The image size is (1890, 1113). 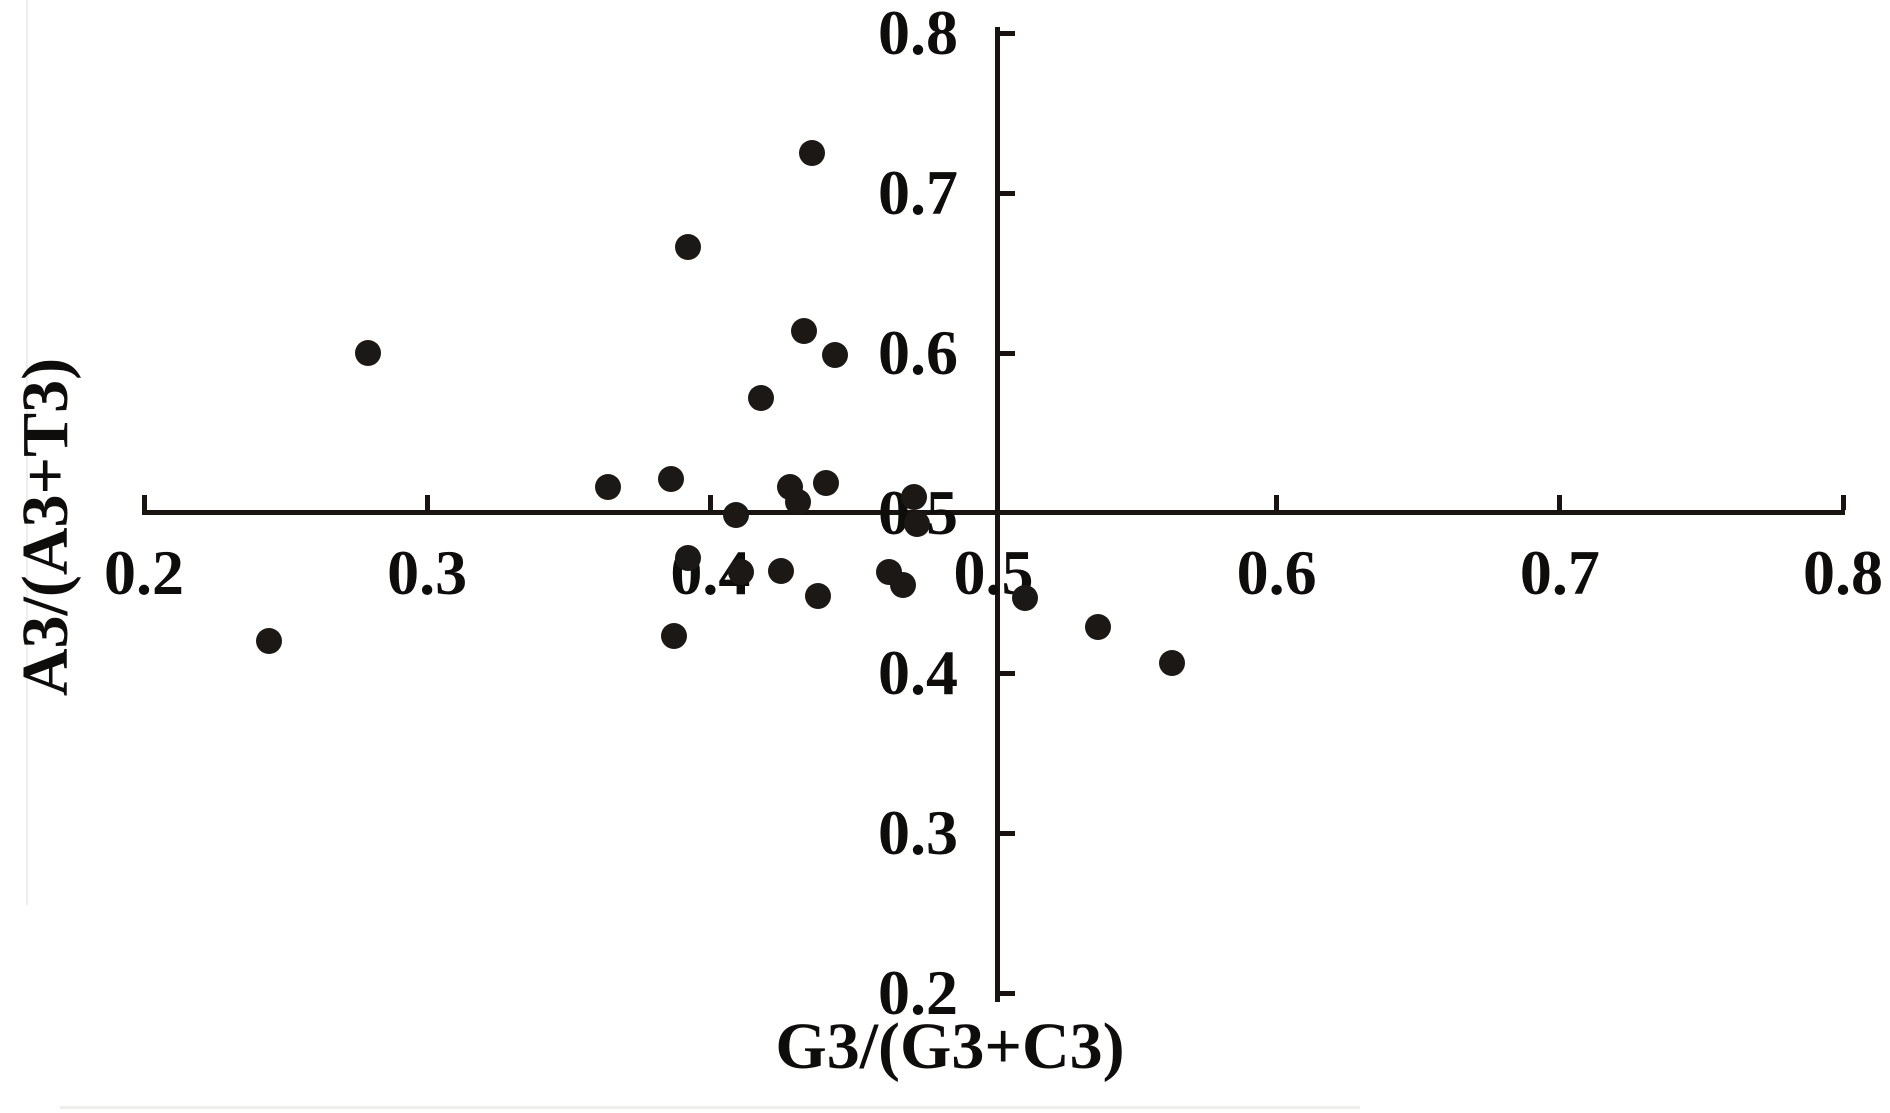 What do you see at coordinates (918, 672) in the screenshot?
I see `y-tick-label: 0.4` at bounding box center [918, 672].